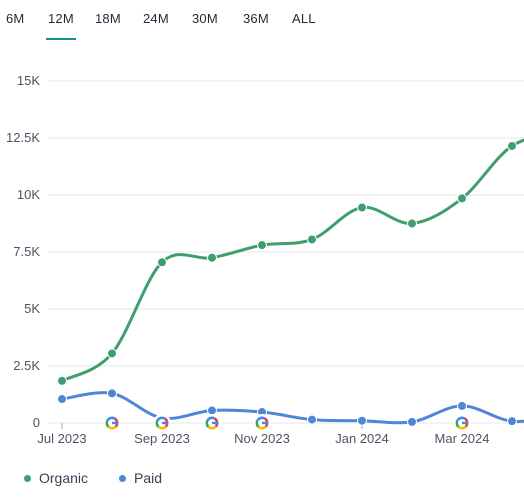 The width and height of the screenshot is (524, 500). Describe the element at coordinates (64, 478) in the screenshot. I see `legend-label-organic: Organic` at that location.